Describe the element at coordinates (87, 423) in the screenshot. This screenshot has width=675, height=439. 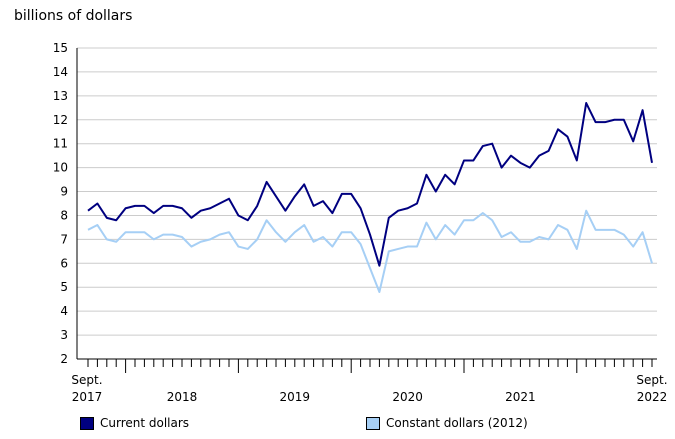
I see `legend-swatch-current` at that location.